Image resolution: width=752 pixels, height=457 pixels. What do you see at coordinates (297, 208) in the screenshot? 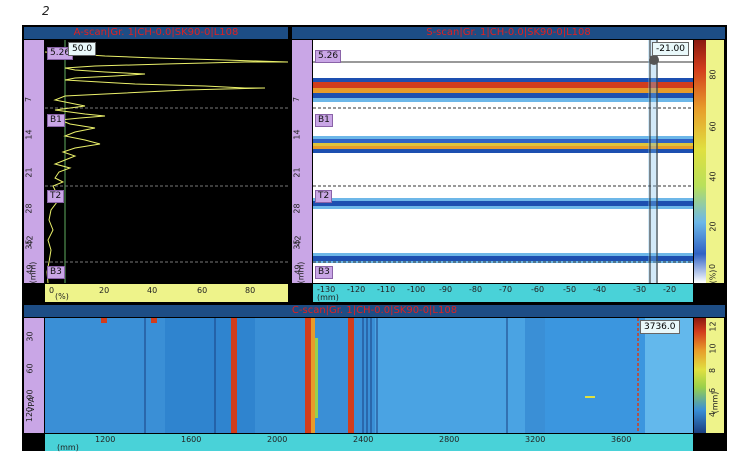
I see `sscan-depth-tick: 28` at bounding box center [297, 208].